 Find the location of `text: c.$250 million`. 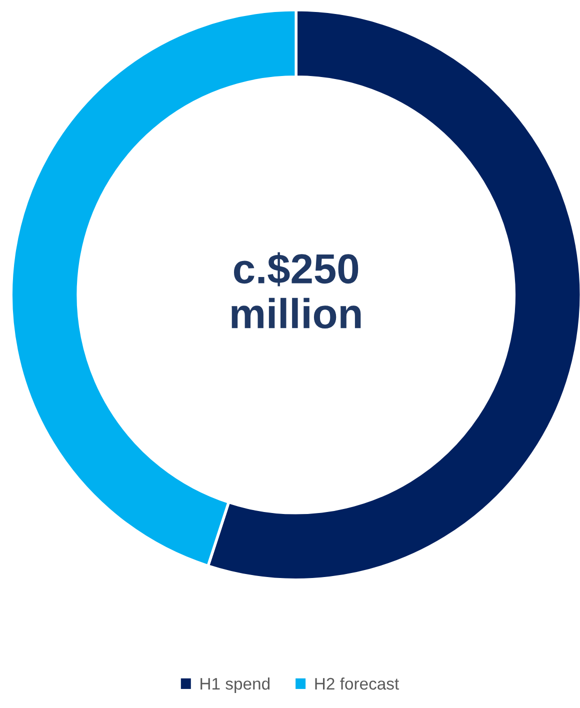

text: c.$250 million is located at coordinates (296, 290).